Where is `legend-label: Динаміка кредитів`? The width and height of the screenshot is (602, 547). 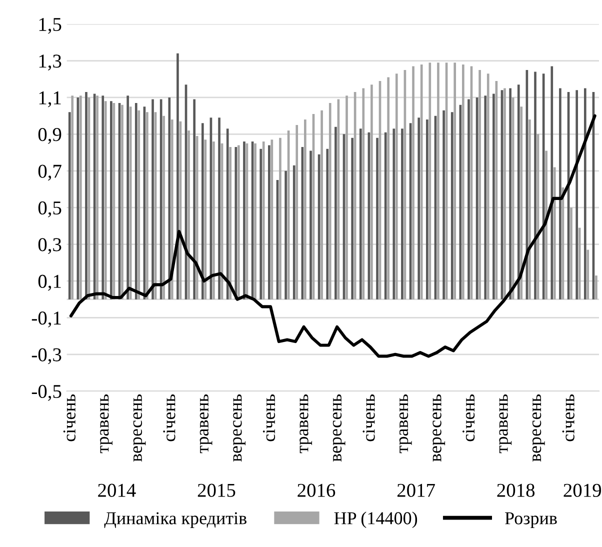 legend-label: Динаміка кредитів is located at coordinates (175, 520).